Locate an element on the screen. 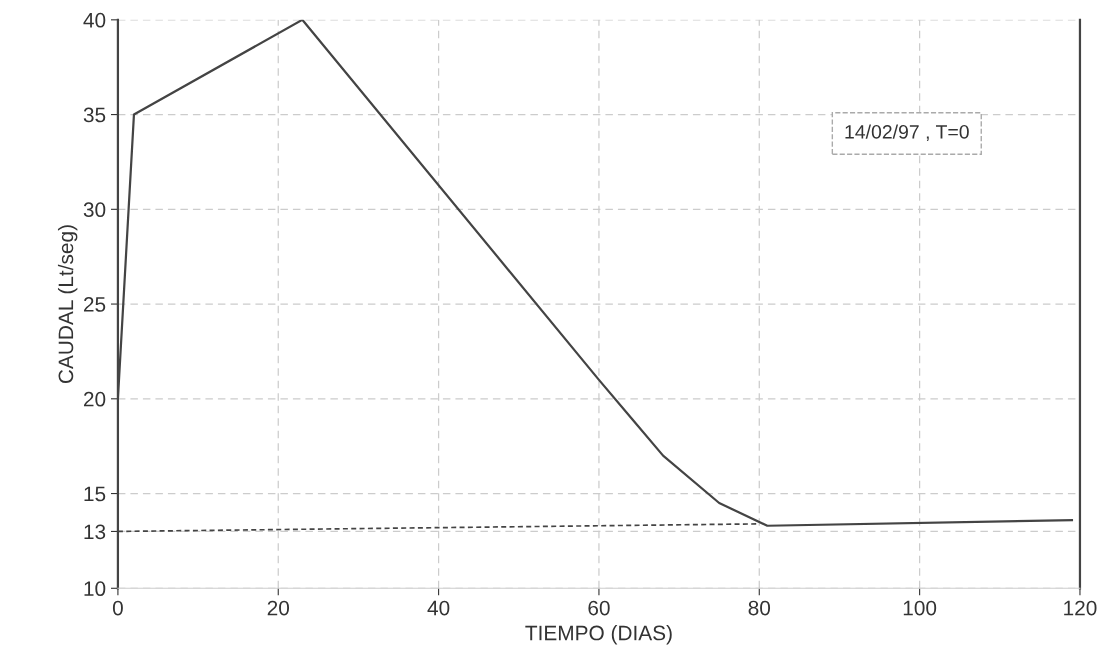  annotation: 14/02/97 , T=0 is located at coordinates (907, 133).